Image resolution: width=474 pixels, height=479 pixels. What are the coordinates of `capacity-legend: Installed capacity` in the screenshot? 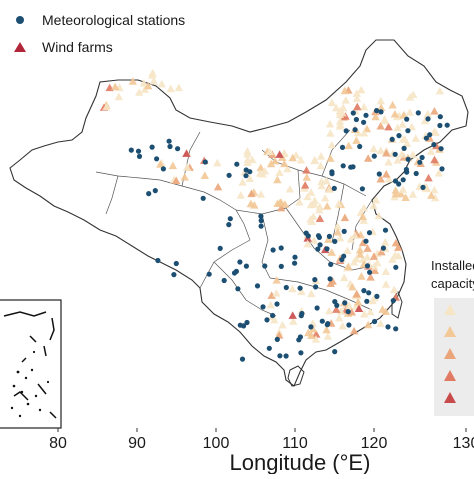 It's located at (452, 337).